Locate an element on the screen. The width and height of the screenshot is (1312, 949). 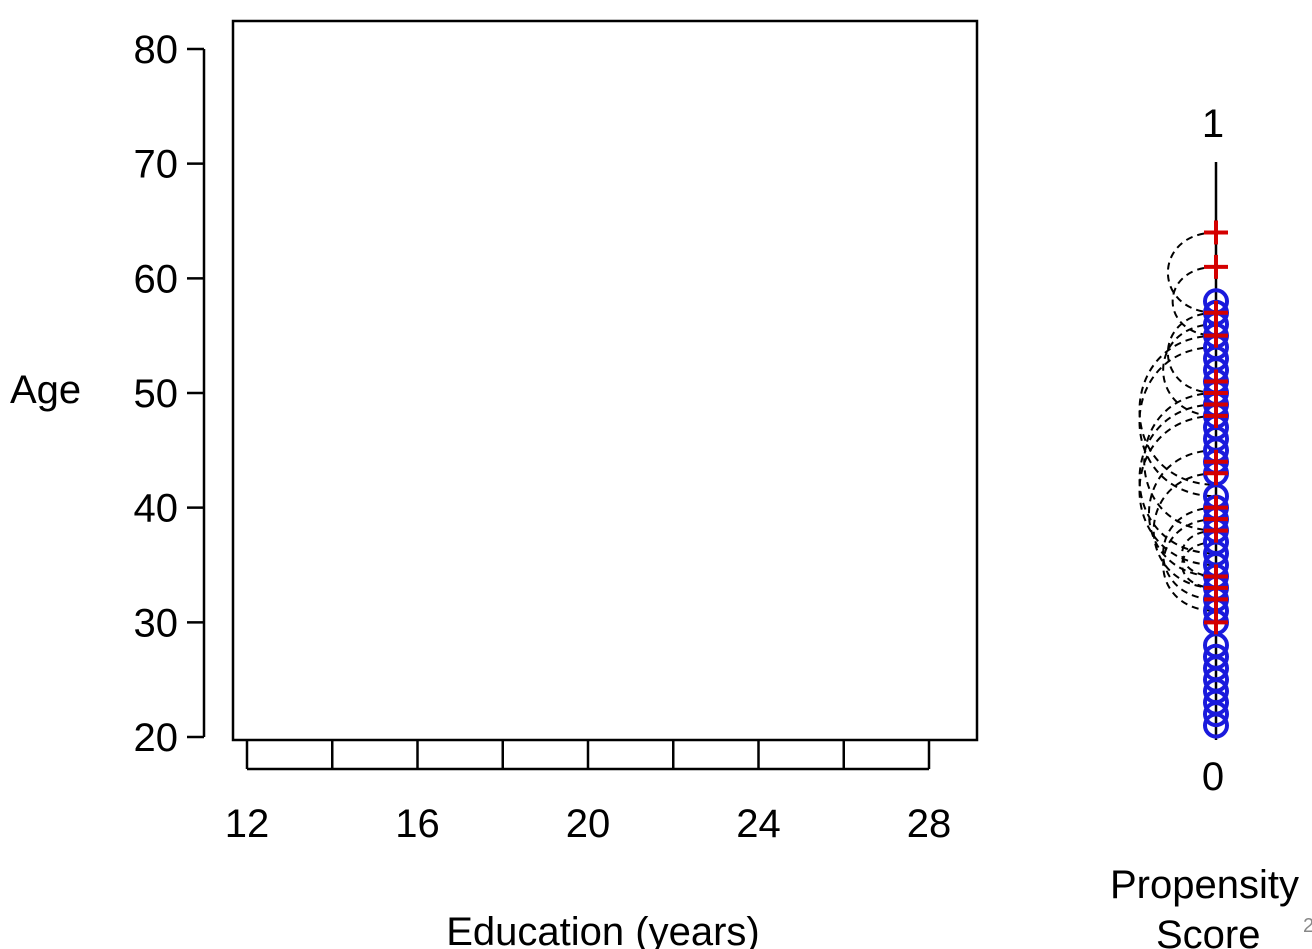
propensity-axis-label-line2: Score is located at coordinates (1208, 931).